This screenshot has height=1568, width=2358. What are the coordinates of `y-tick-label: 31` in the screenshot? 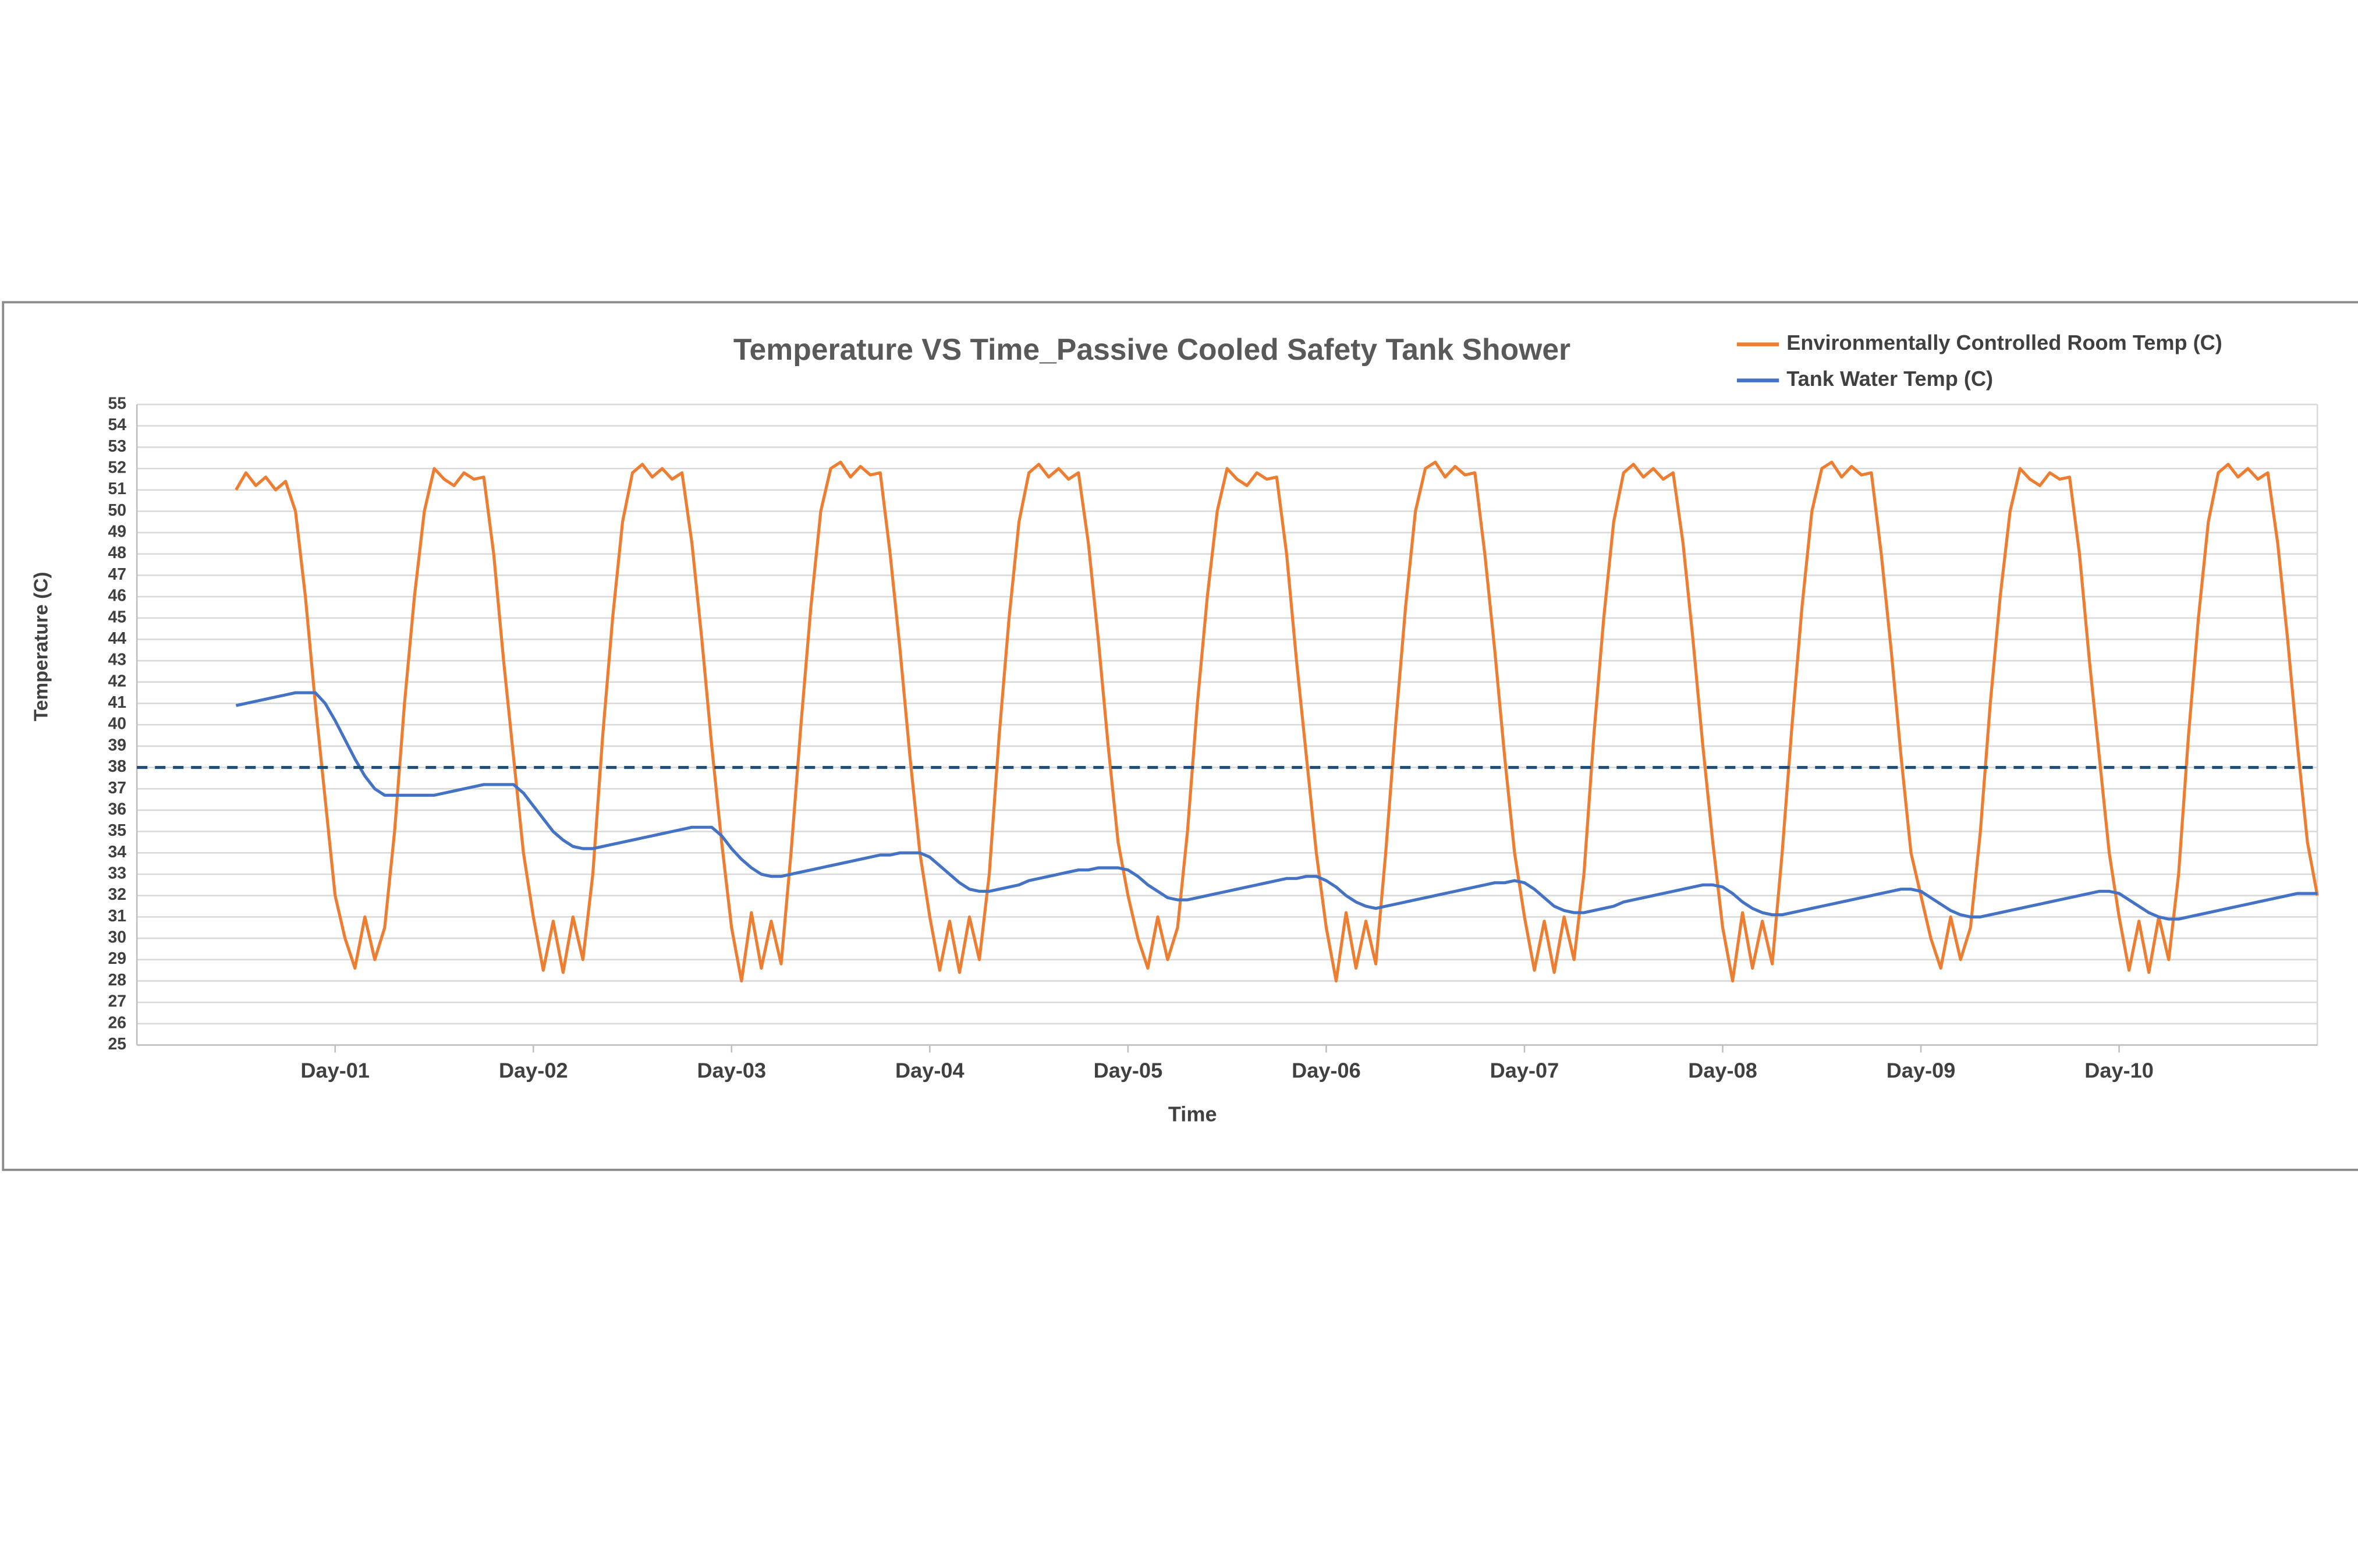 It's located at (117, 916).